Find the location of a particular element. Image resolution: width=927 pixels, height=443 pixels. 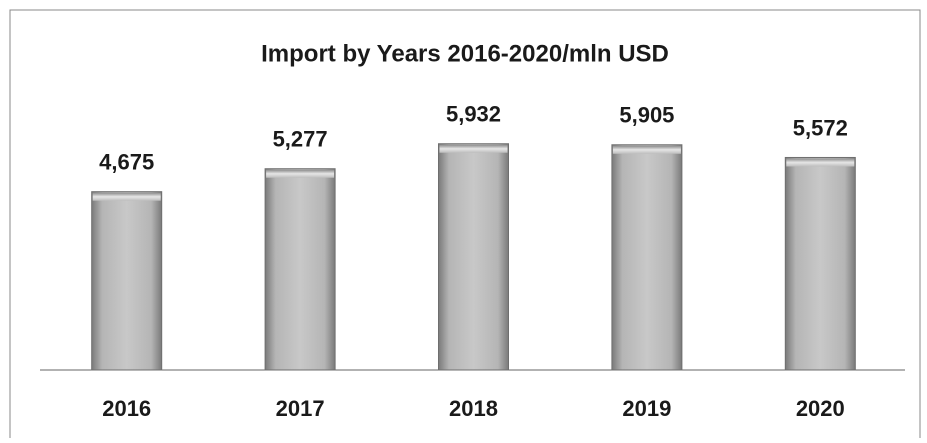

data-label: 5,277 is located at coordinates (300, 139).